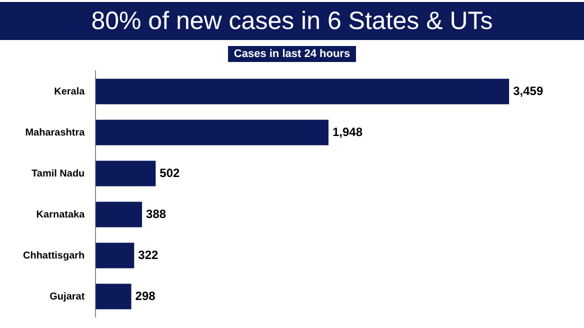 Image resolution: width=584 pixels, height=328 pixels. Describe the element at coordinates (54, 256) in the screenshot. I see `y-tick-label: Chhattisgarh` at that location.